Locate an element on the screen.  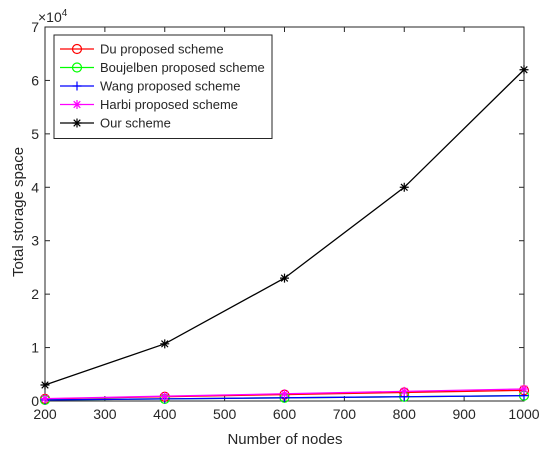
y-tick-label: 3 is located at coordinates (35, 241).